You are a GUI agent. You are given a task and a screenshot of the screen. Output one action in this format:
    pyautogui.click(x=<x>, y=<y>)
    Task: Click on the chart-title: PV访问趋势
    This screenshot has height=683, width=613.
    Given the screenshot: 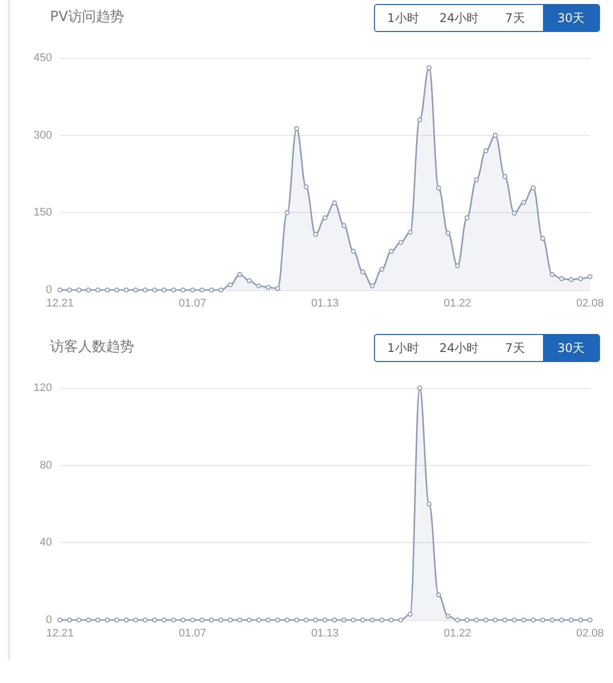 What is the action you would take?
    pyautogui.click(x=87, y=17)
    